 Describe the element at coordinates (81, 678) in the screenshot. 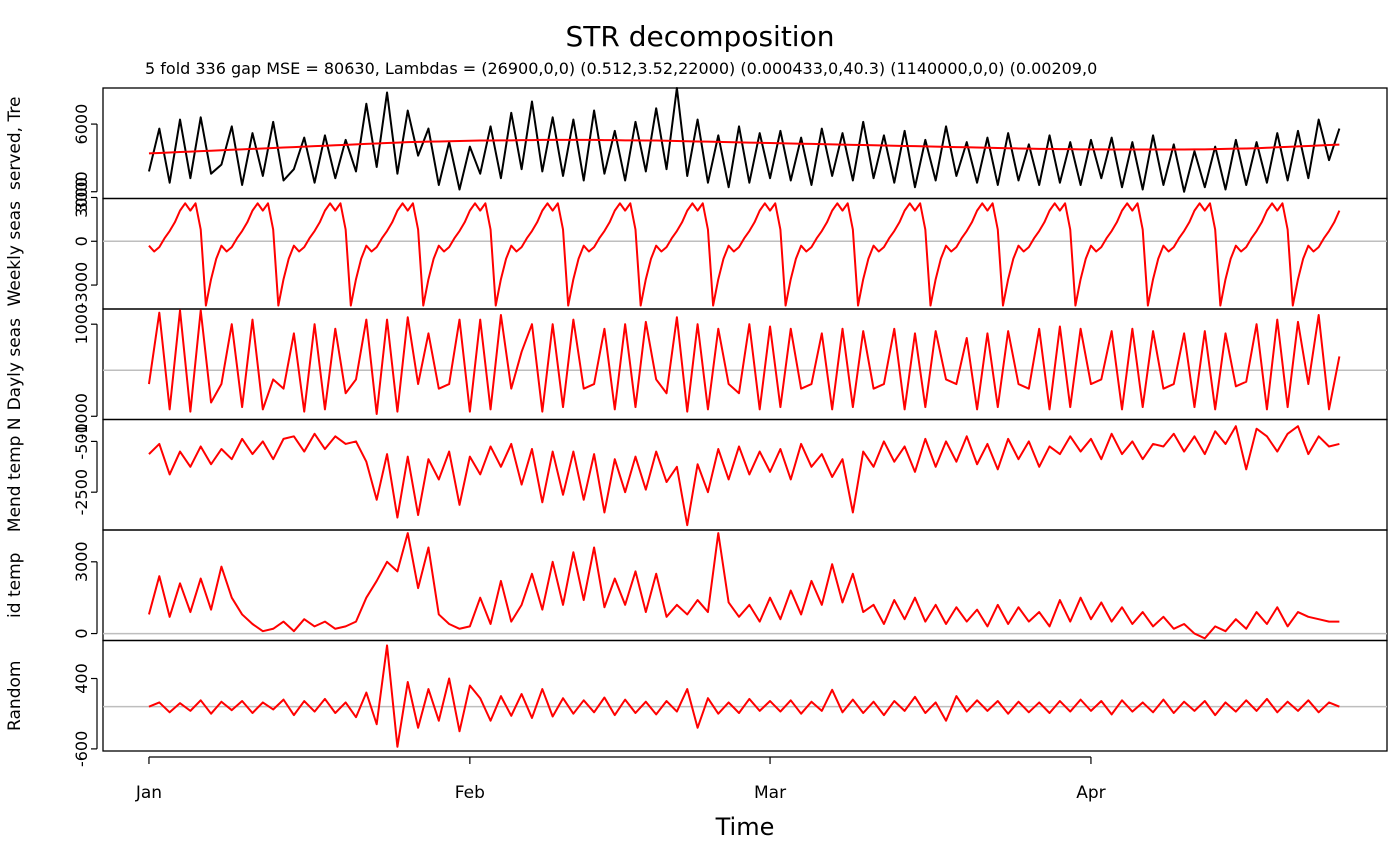

I see `y-tick-label: 400` at that location.